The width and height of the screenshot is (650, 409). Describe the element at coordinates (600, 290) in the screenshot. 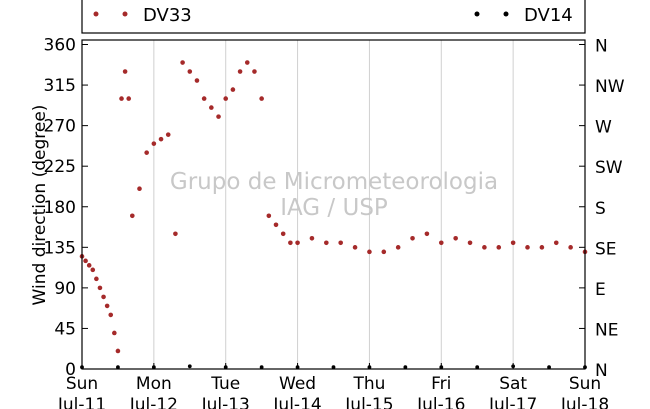

I see `compass-label: E` at that location.